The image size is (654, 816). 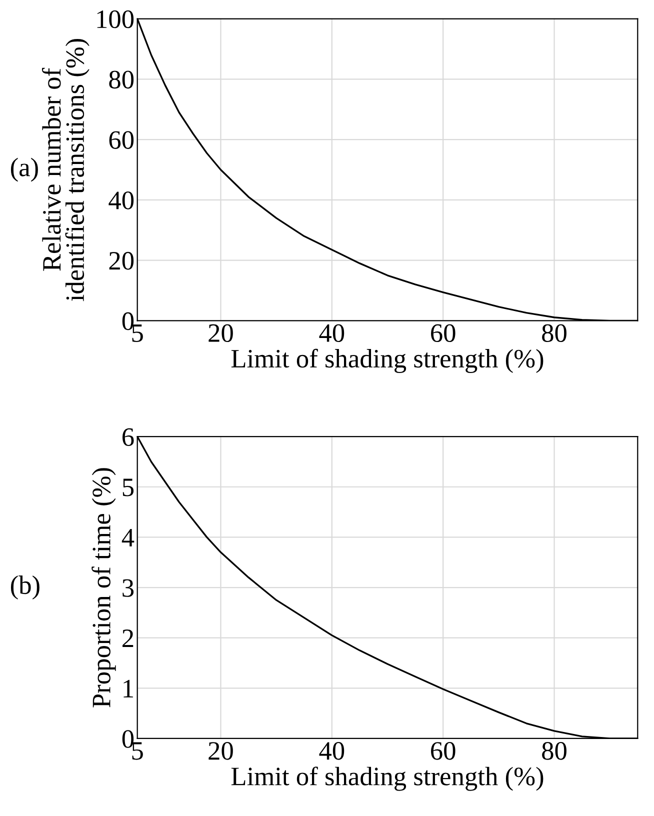 I want to click on y-tick-label: 2, so click(x=128, y=638).